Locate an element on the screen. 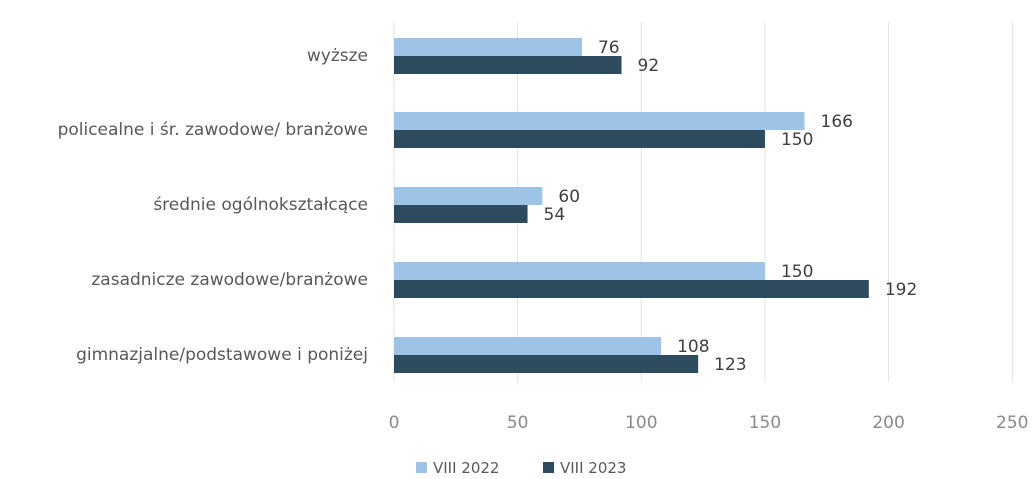 The image size is (1032, 479). data-label: 166 is located at coordinates (837, 122).